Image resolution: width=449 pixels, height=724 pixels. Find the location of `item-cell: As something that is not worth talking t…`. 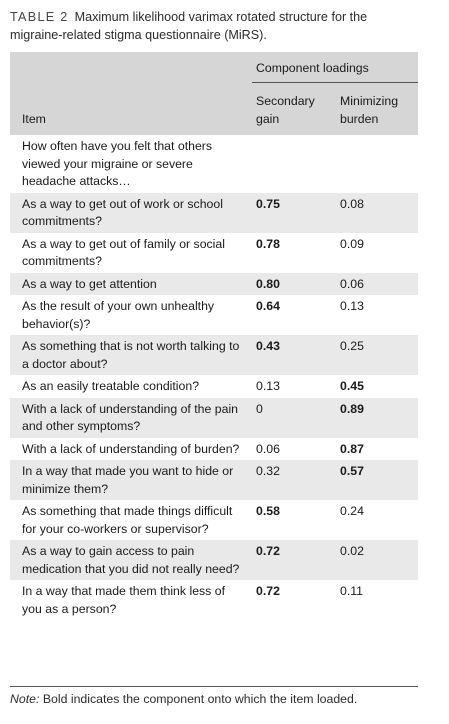

item-cell: As something that is not worth talking t… is located at coordinates (131, 355).